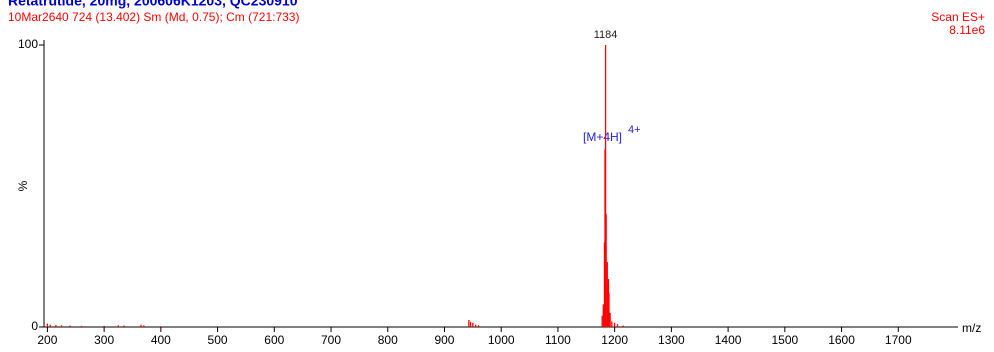 Image resolution: width=994 pixels, height=352 pixels. What do you see at coordinates (558, 340) in the screenshot?
I see `x-tick-label: 1100` at bounding box center [558, 340].